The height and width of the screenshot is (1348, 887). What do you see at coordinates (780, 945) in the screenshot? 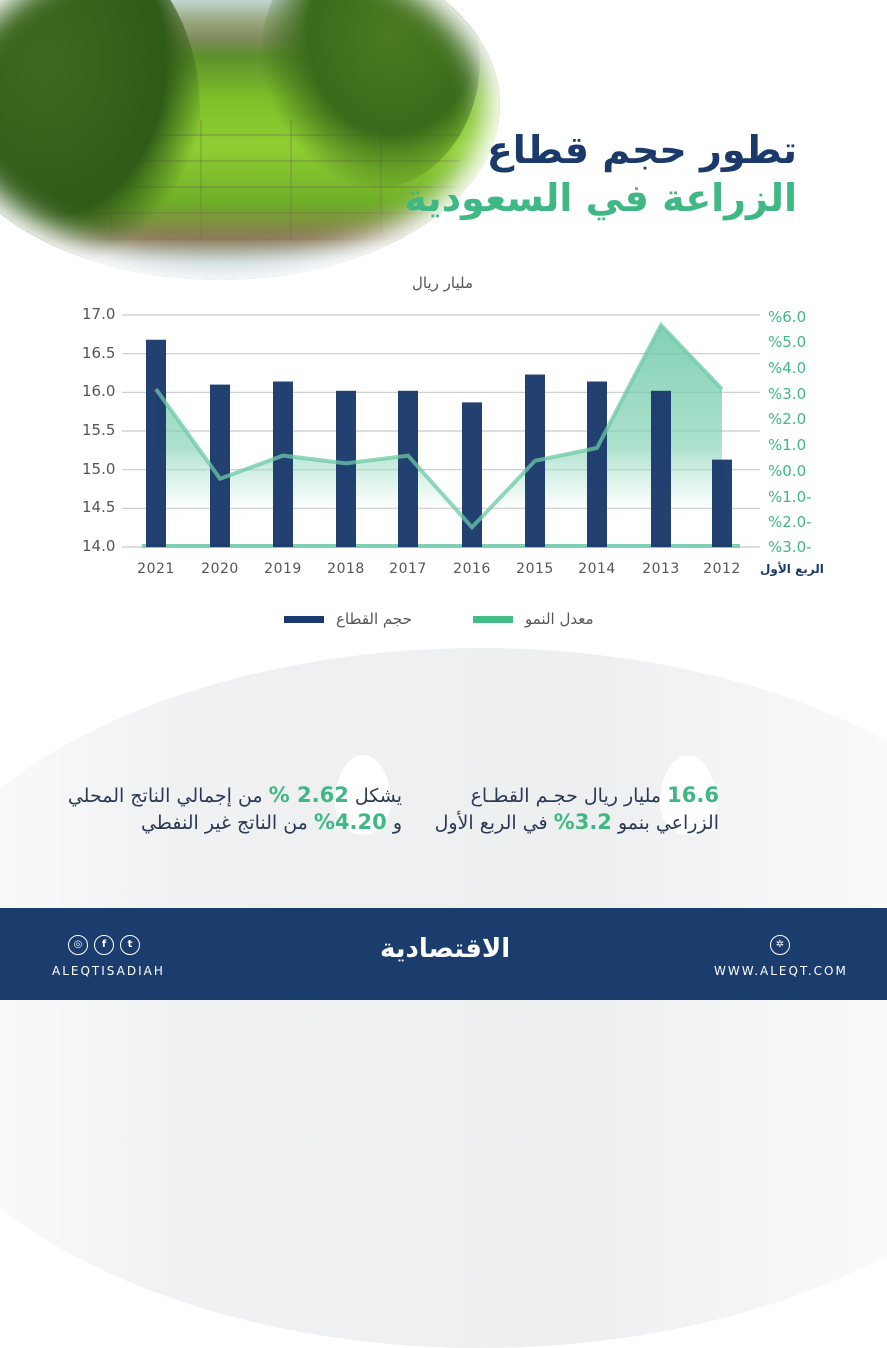
I see `globe-icon: ✲` at bounding box center [780, 945].